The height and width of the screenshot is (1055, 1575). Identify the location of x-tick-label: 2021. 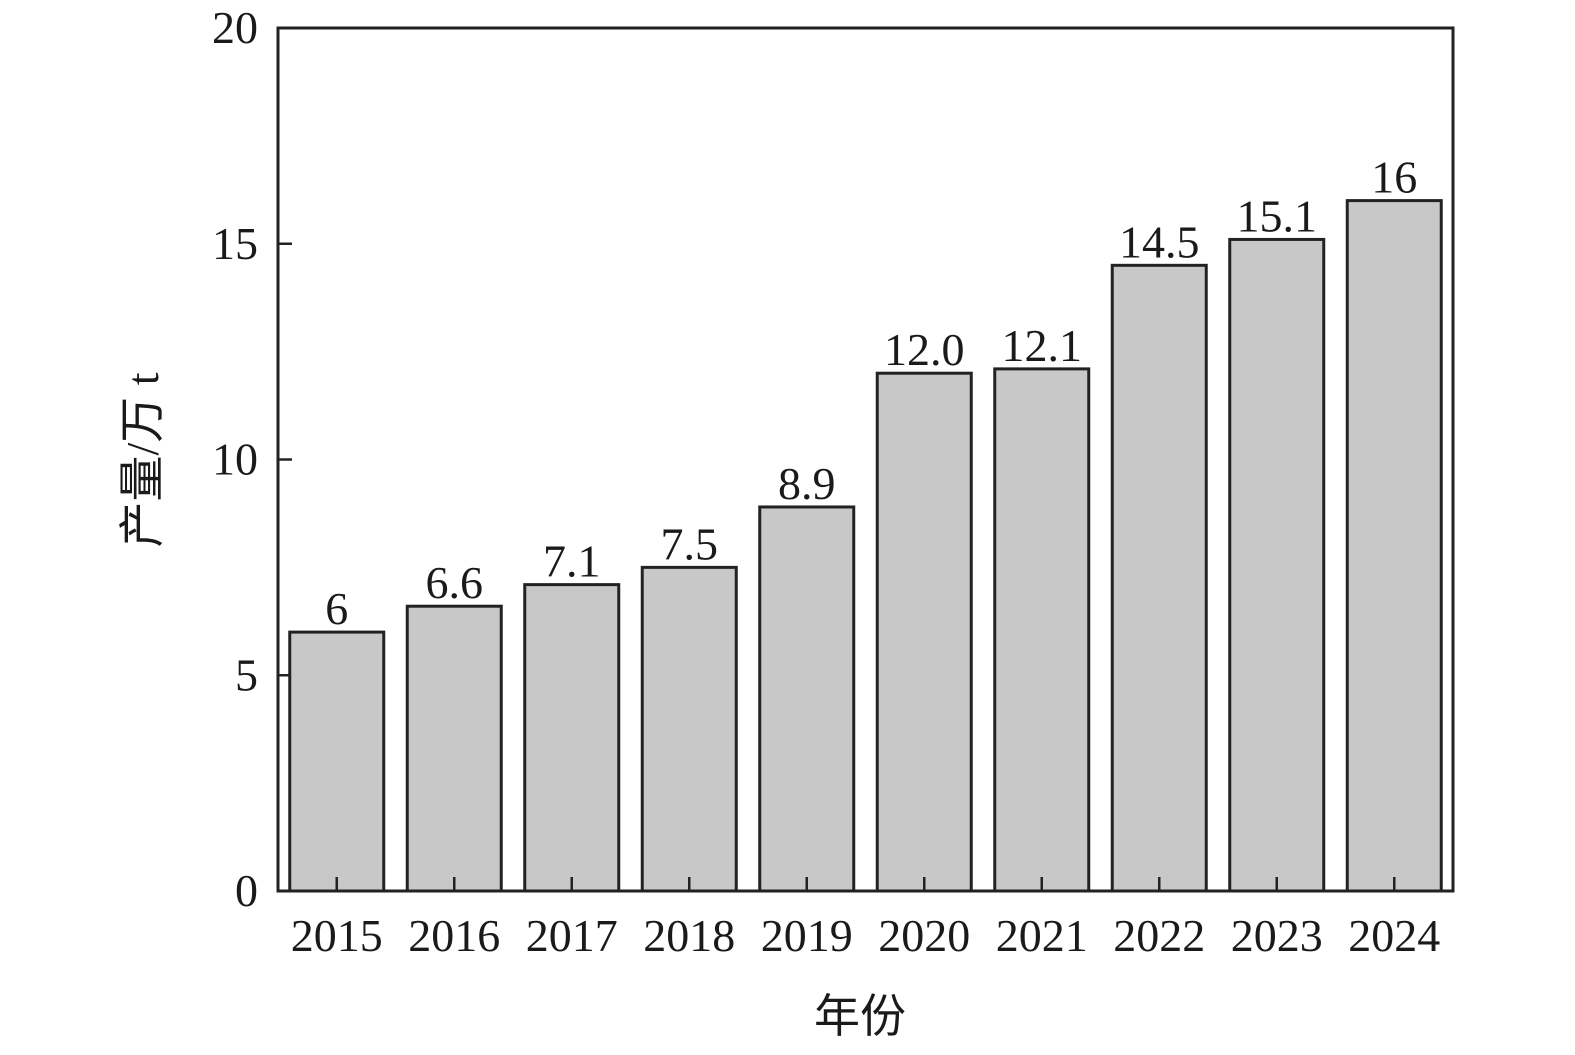
(1042, 935).